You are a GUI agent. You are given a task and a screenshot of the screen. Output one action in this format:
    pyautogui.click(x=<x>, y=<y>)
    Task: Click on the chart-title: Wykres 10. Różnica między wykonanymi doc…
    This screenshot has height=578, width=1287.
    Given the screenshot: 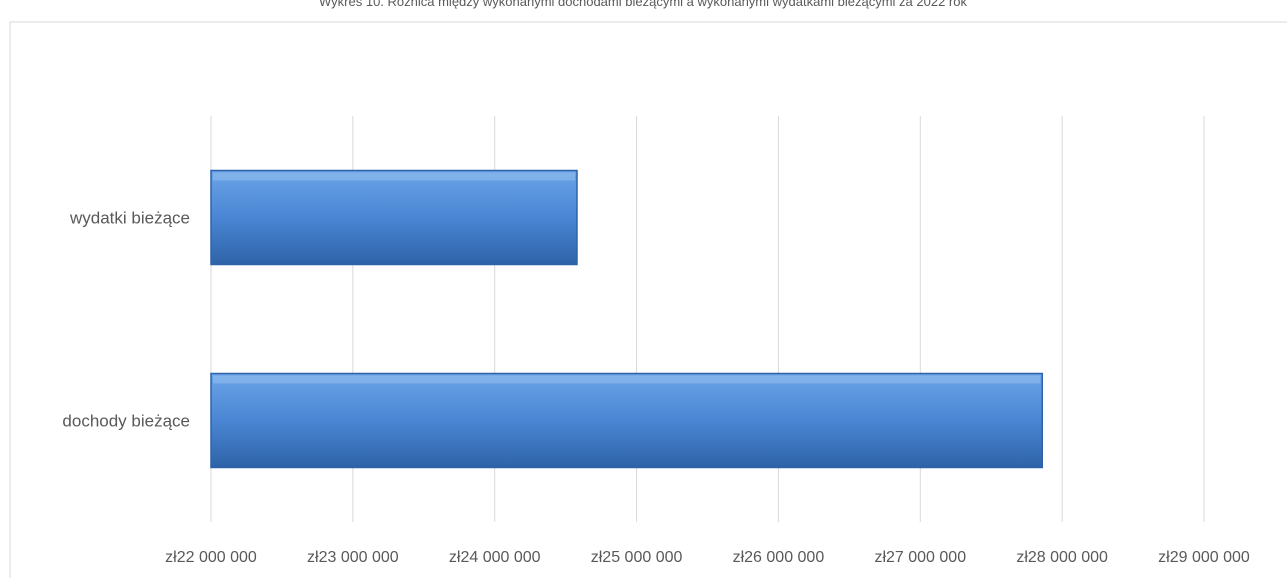 What is the action you would take?
    pyautogui.click(x=643, y=4)
    